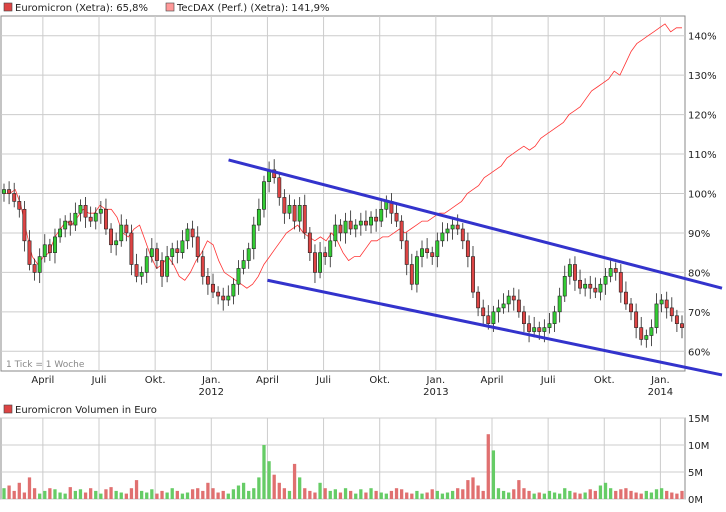 The image size is (726, 512). Describe the element at coordinates (698, 446) in the screenshot. I see `volume-tick-label: 10M` at that location.